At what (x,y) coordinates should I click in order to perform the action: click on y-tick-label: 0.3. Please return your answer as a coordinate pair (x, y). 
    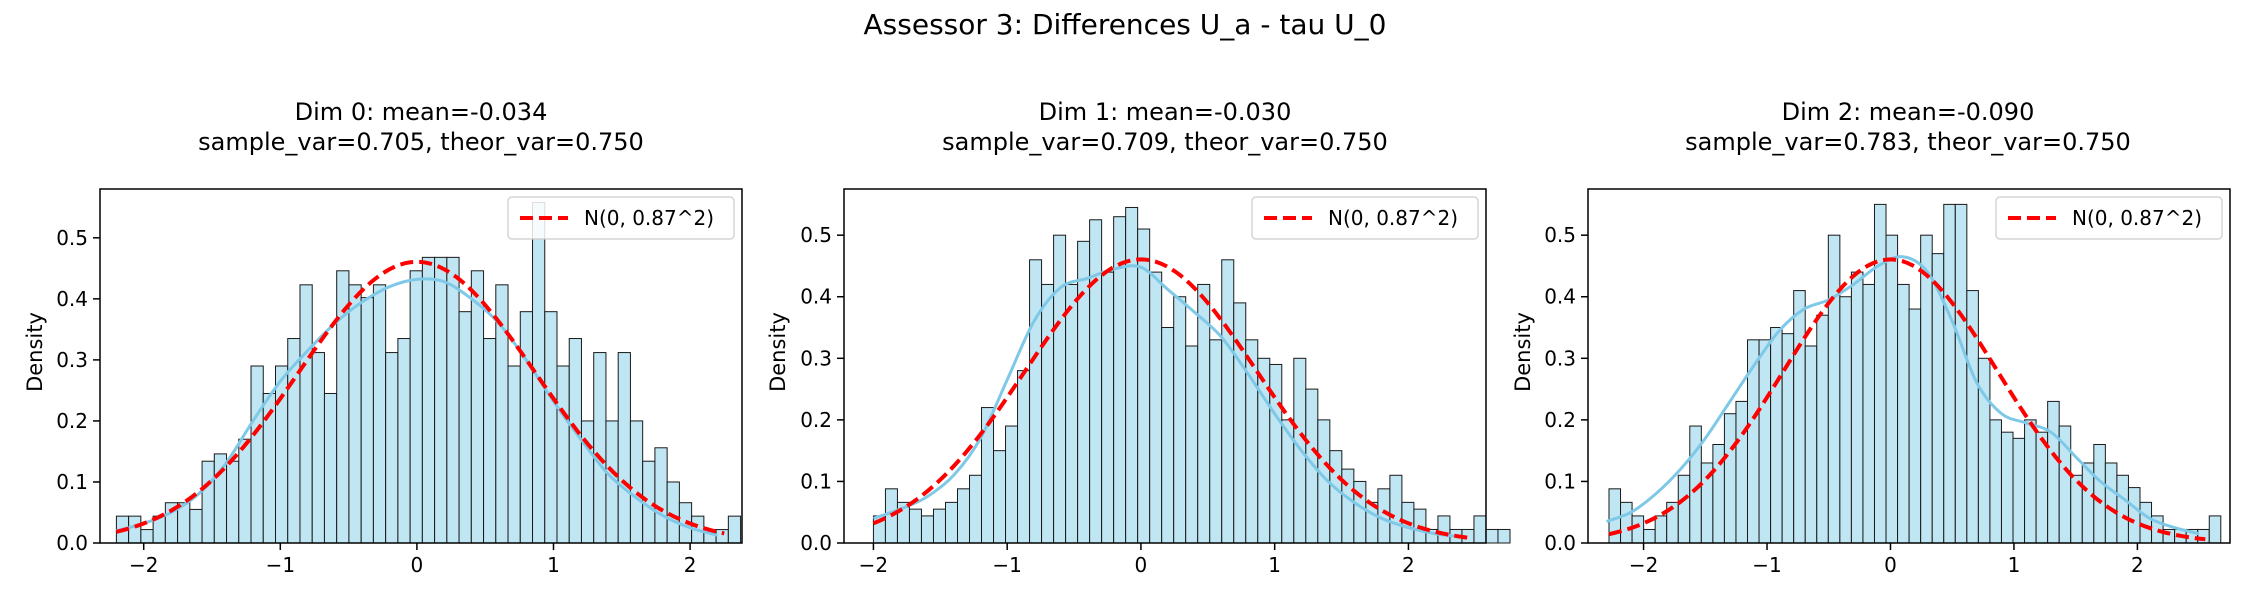
    Looking at the image, I should click on (816, 358).